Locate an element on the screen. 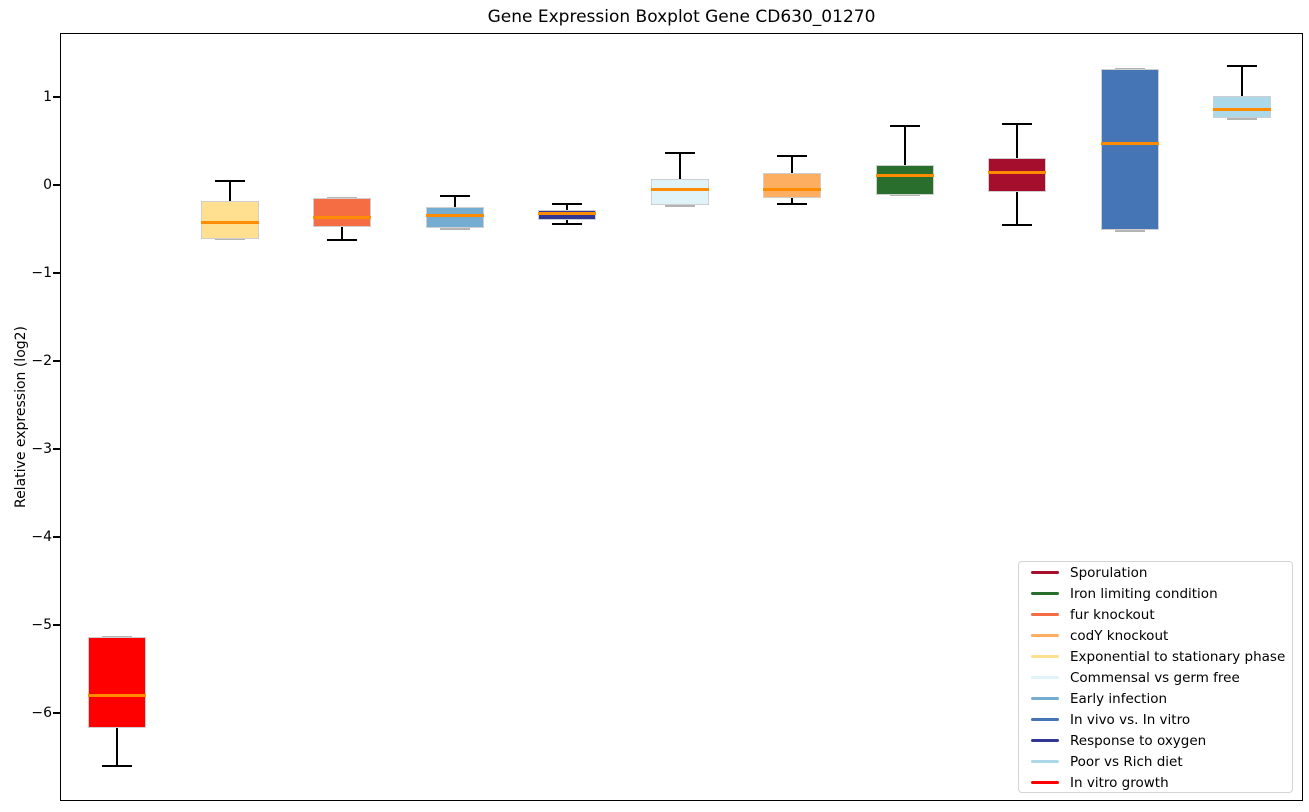  y-tick-label: −3 is located at coordinates (41, 449).